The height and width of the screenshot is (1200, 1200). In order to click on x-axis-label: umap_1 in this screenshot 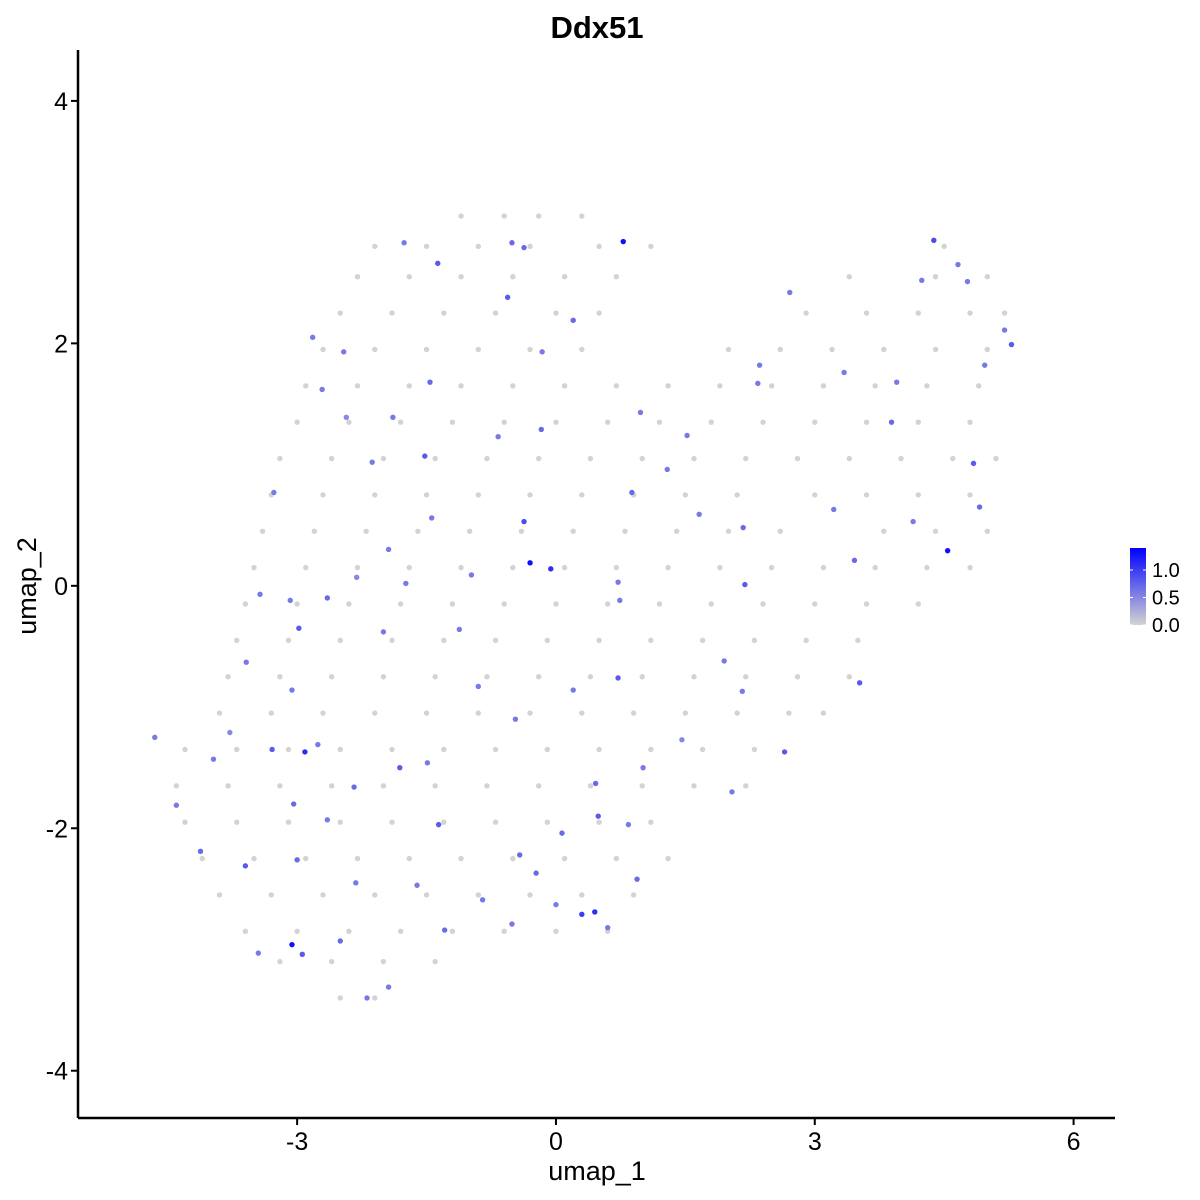, I will do `click(597, 1171)`.